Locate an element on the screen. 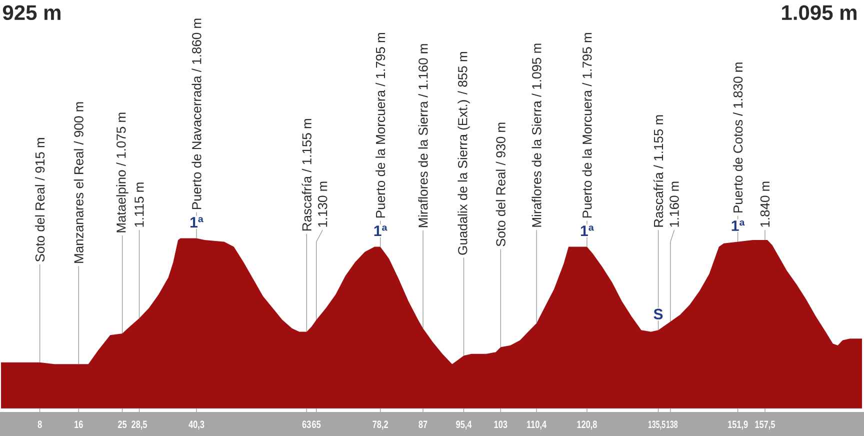  x-tick-label: 28,5 is located at coordinates (139, 425).